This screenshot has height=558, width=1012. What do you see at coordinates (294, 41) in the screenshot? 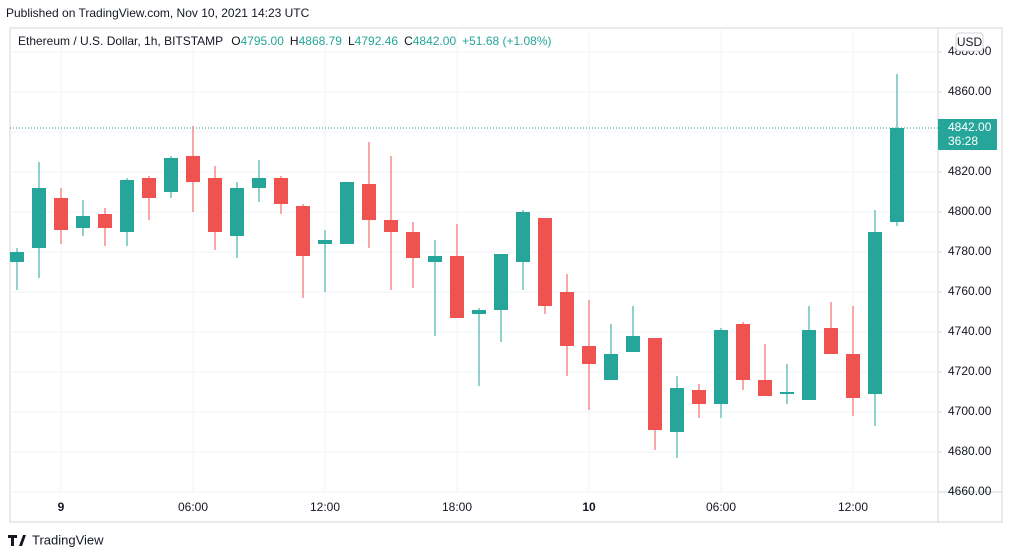
I see `high-label: H` at bounding box center [294, 41].